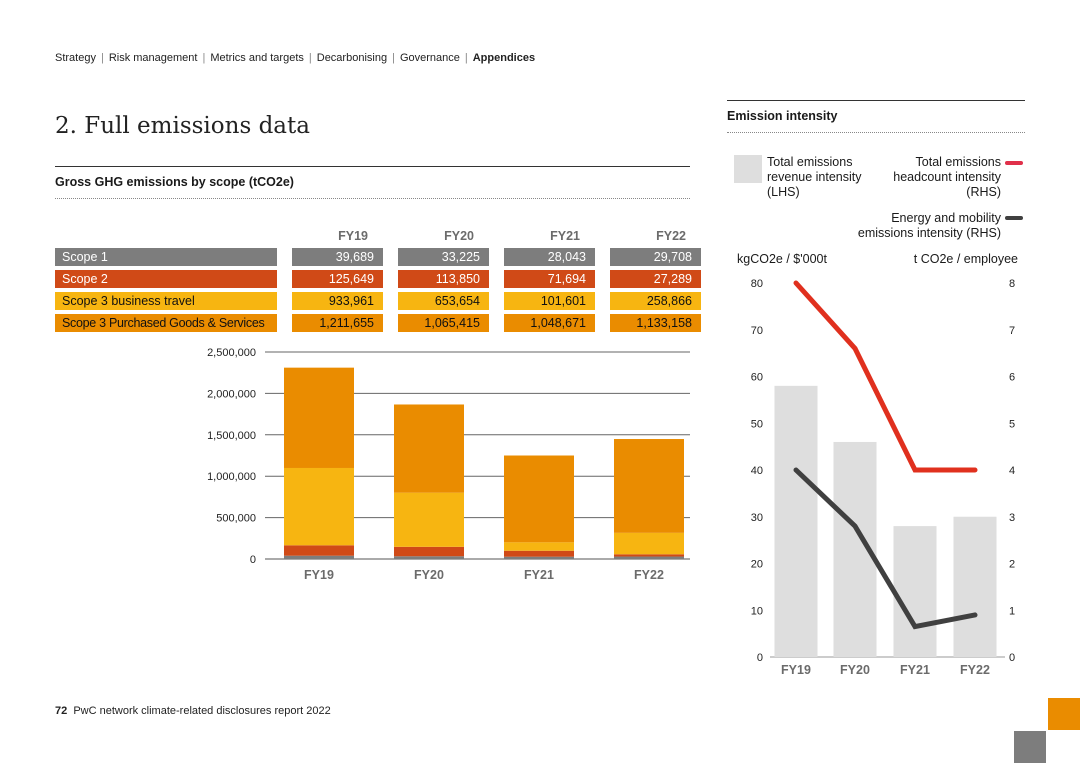 The height and width of the screenshot is (763, 1080). I want to click on right-y-tick-label: 1, so click(1012, 611).